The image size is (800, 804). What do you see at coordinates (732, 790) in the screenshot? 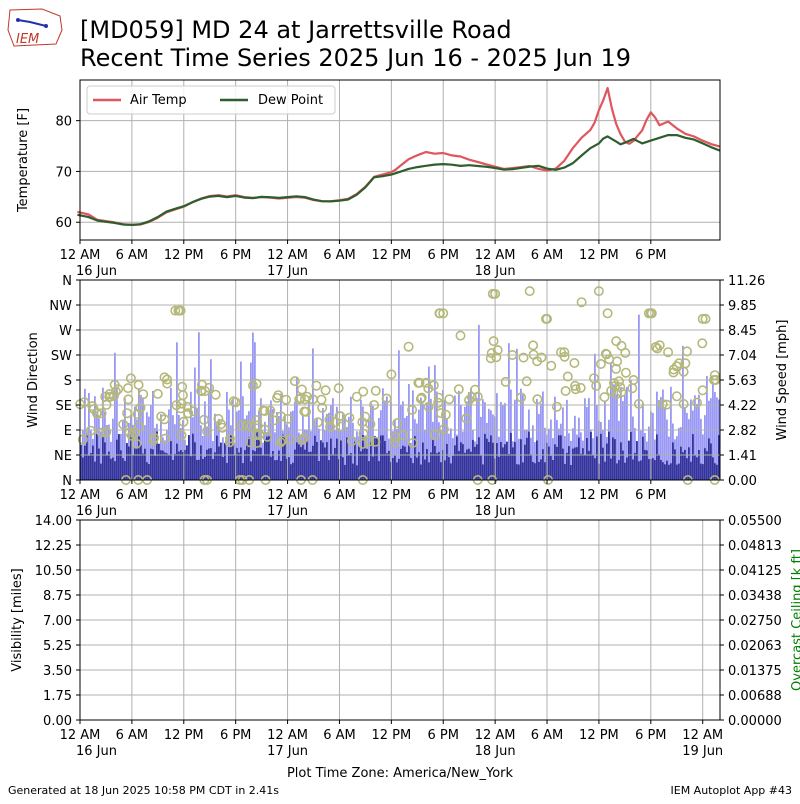
I see `app-note: IEM Autoplot App #43` at bounding box center [732, 790].